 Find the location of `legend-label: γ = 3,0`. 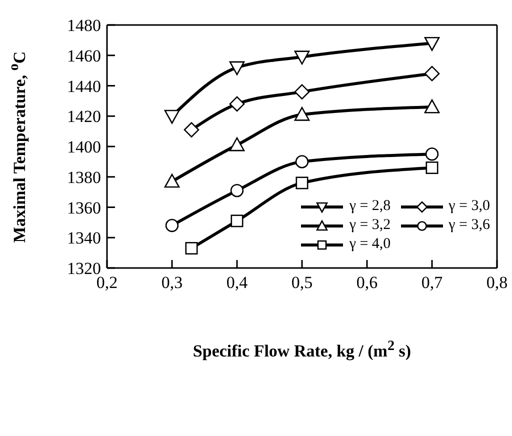

legend-label: γ = 3,0 is located at coordinates (469, 206).